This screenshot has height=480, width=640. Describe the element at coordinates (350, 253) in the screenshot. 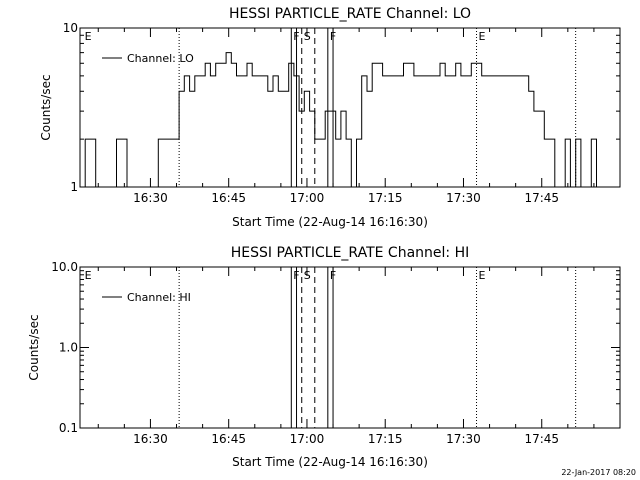

I see `chart-title: HESSI PARTICLE_RATE Channel: HI` at that location.